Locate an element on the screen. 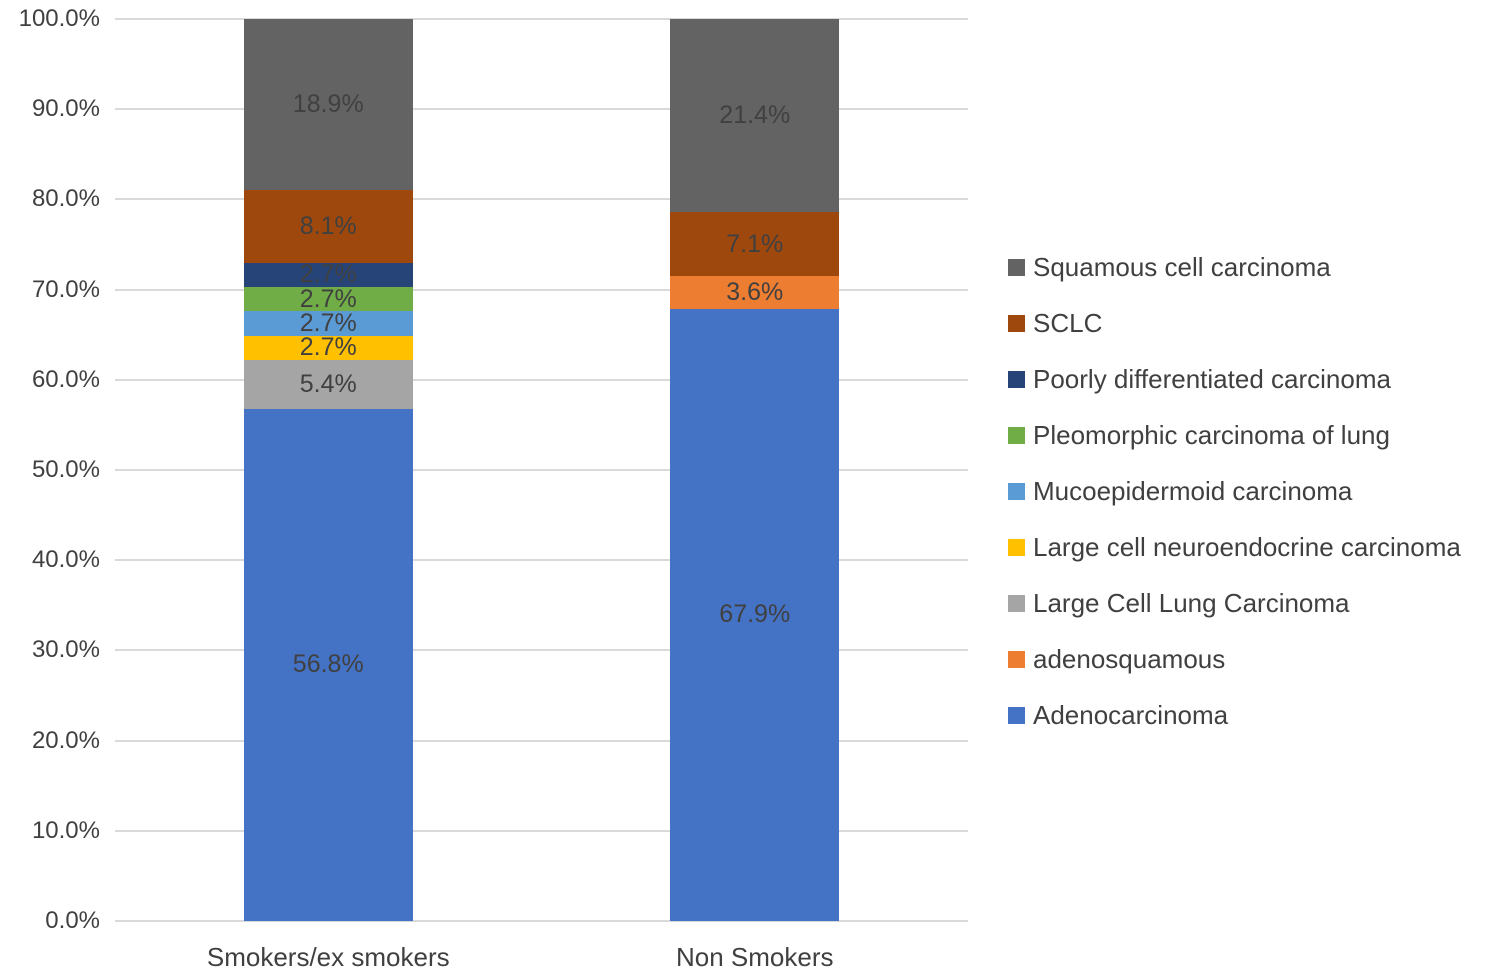 This screenshot has height=980, width=1500. bar-segment-label: 3.6% is located at coordinates (755, 291).